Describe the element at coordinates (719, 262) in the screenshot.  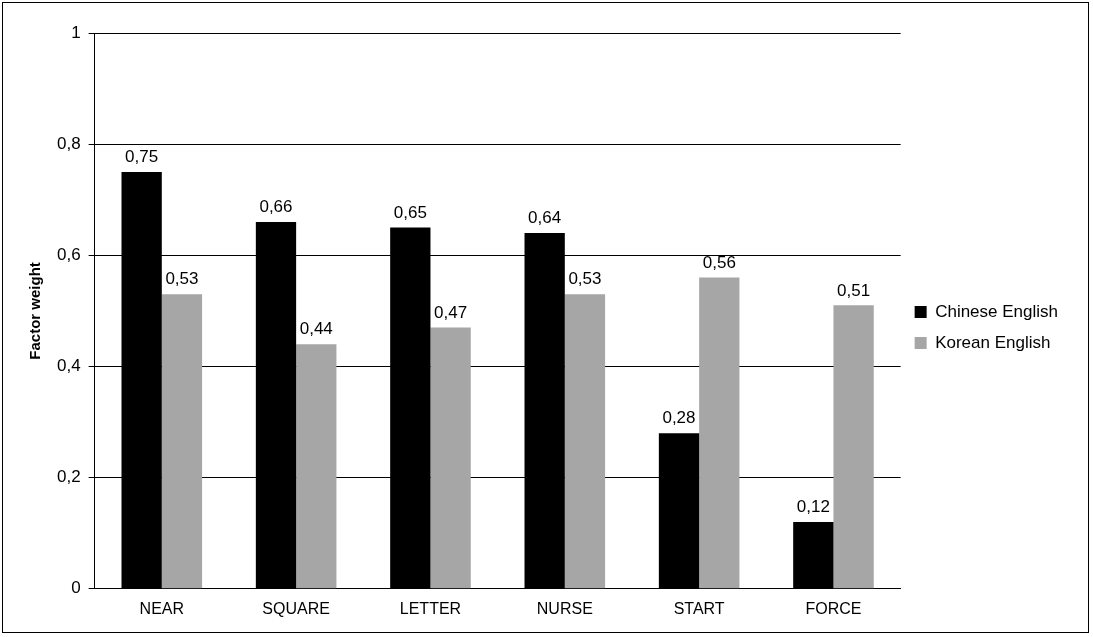
I see `data-label: 0,56` at that location.